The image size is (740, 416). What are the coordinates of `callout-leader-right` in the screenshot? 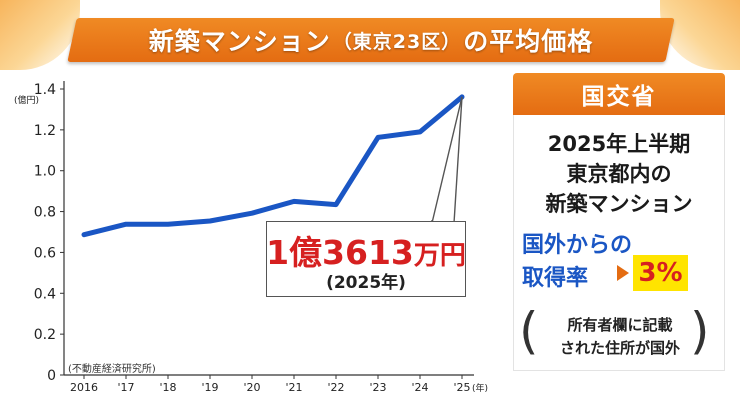 It's located at (458, 160).